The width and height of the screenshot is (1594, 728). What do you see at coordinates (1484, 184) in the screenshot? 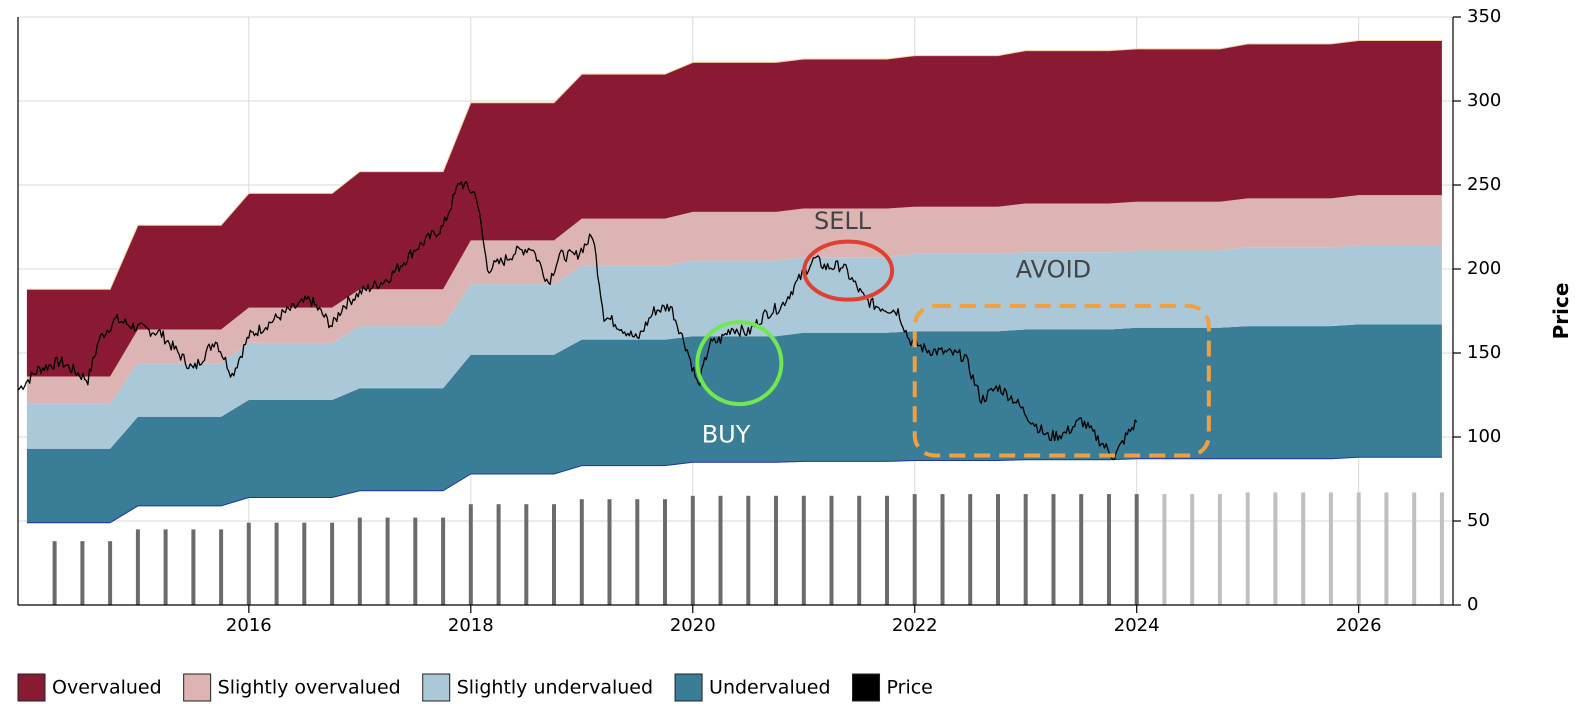
I see `y-tick-label: 250` at bounding box center [1484, 184].